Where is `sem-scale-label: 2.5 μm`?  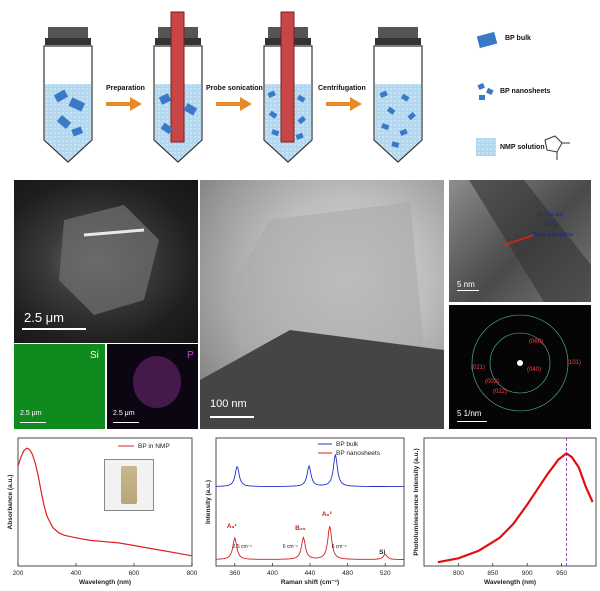
sem-scale-label: 2.5 μm is located at coordinates (44, 317).